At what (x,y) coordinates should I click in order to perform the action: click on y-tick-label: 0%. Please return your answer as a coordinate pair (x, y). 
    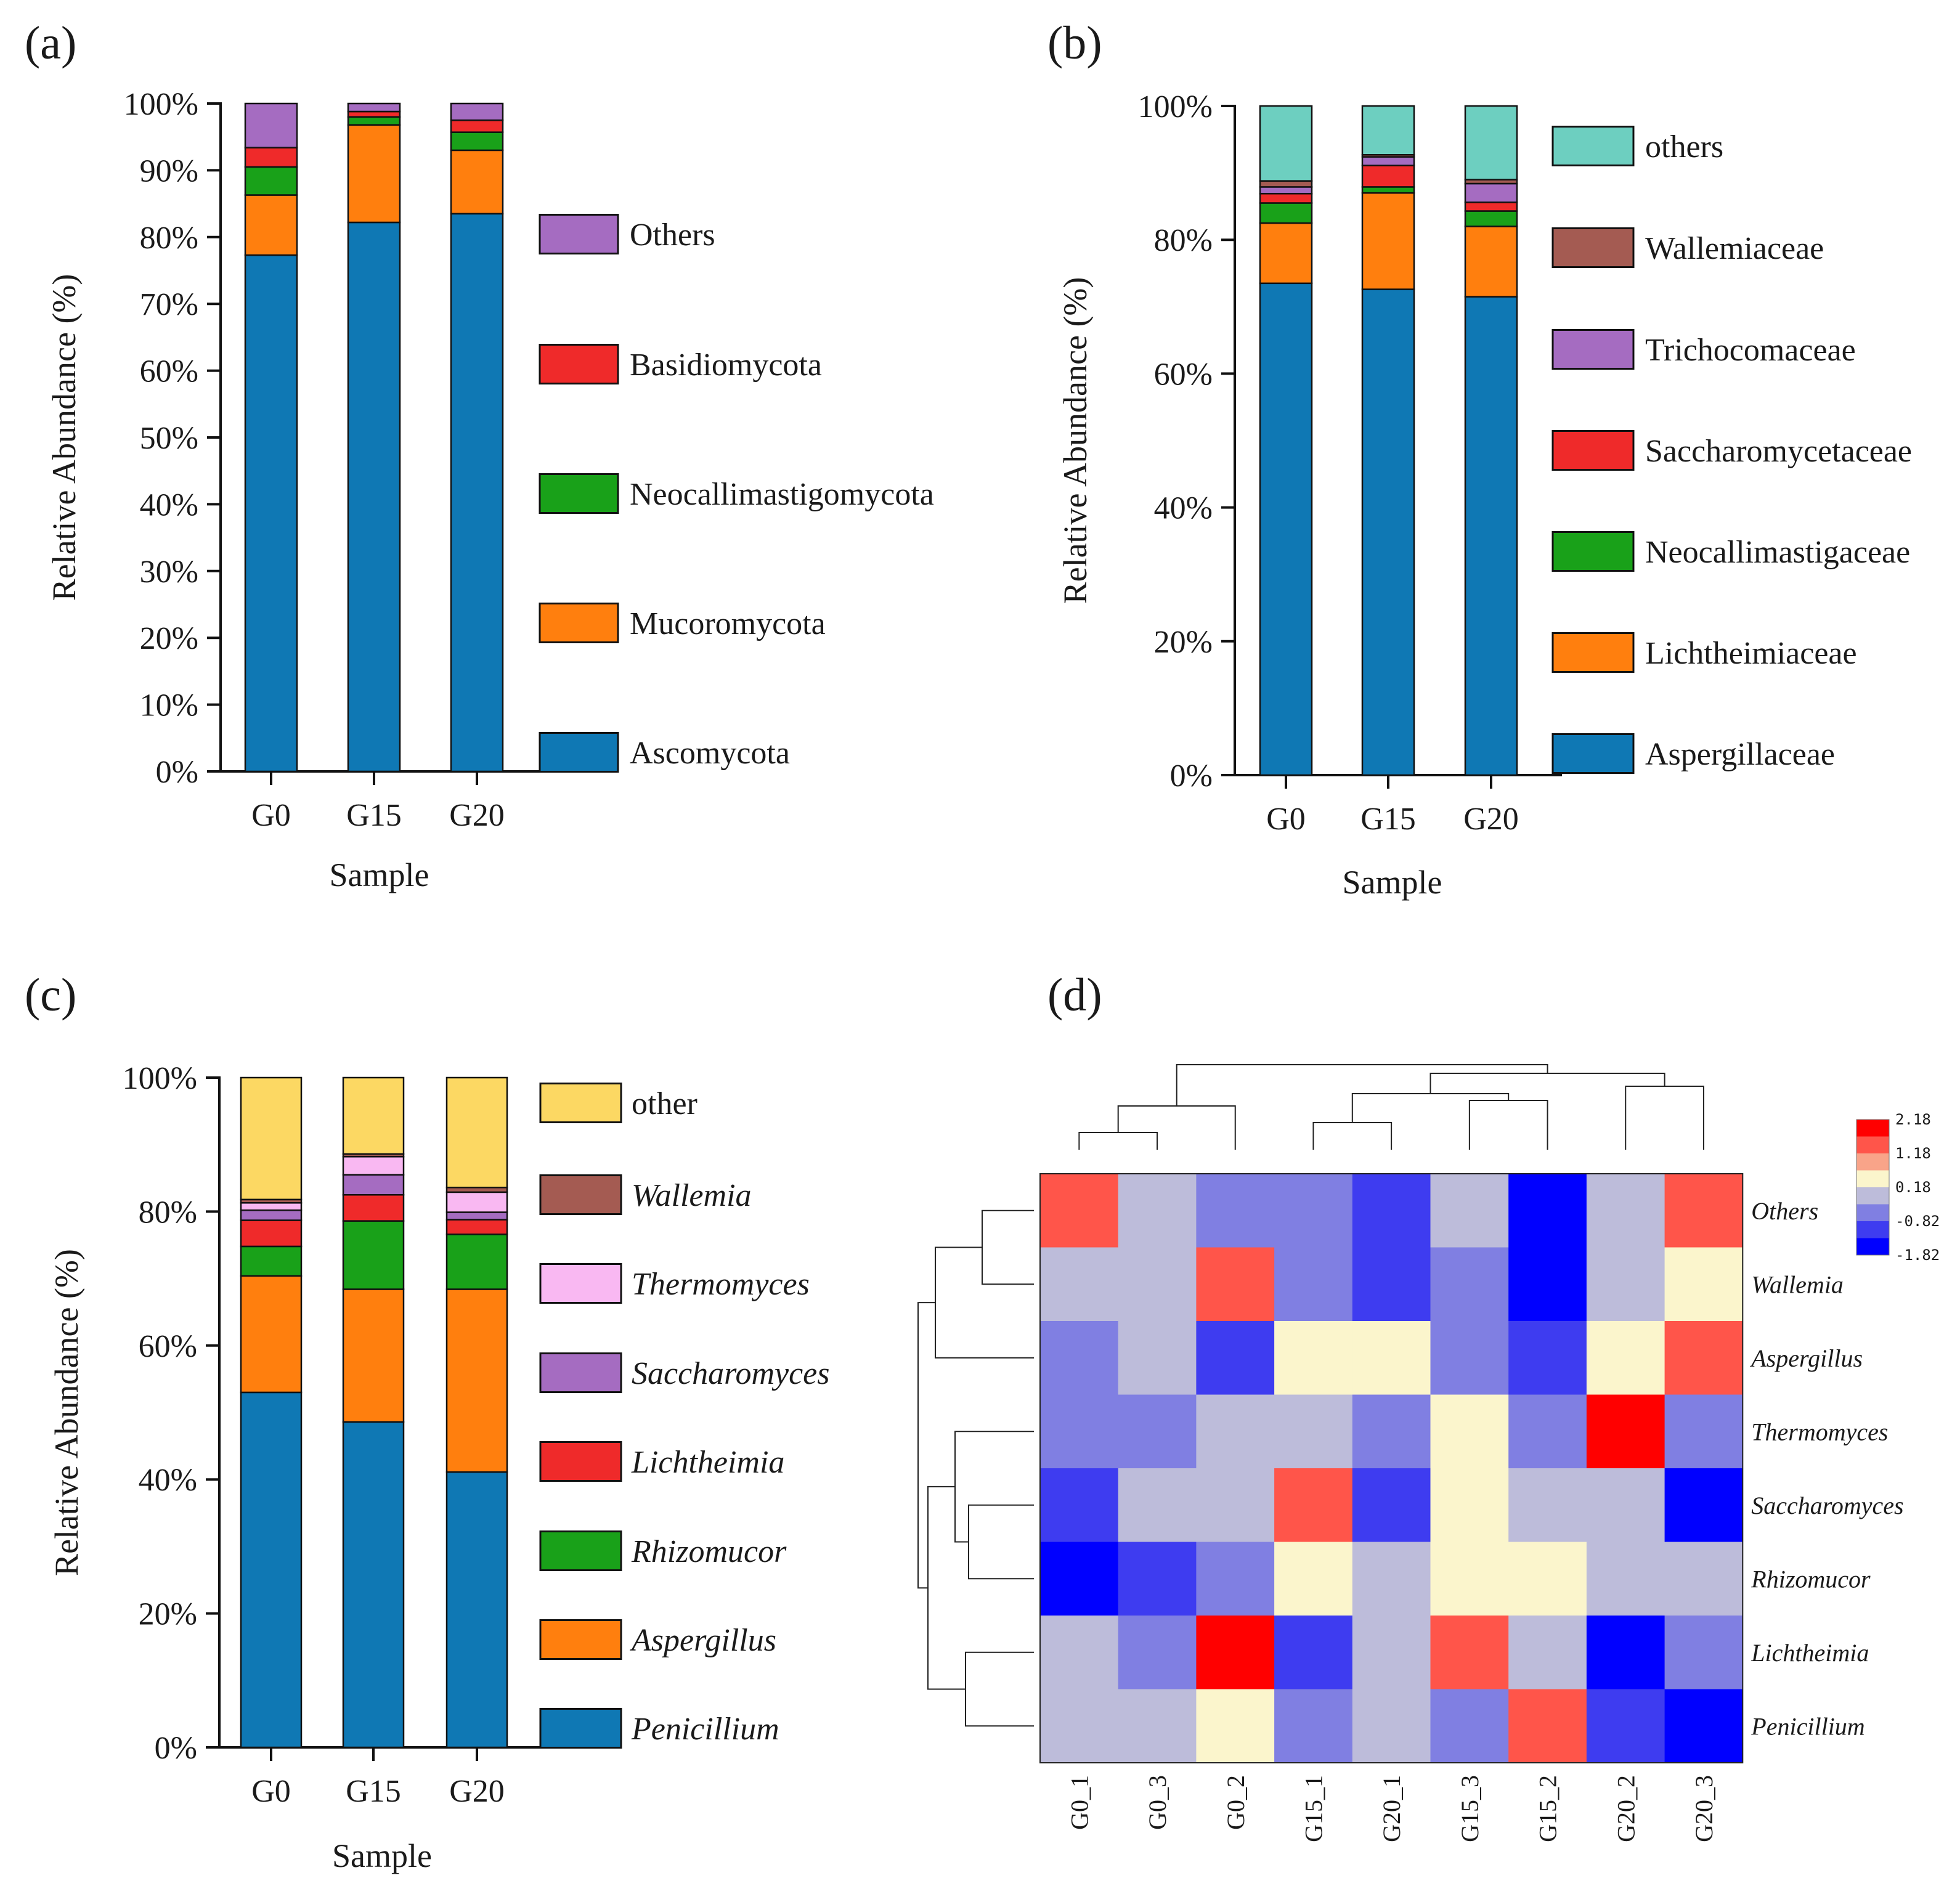
    Looking at the image, I should click on (176, 1748).